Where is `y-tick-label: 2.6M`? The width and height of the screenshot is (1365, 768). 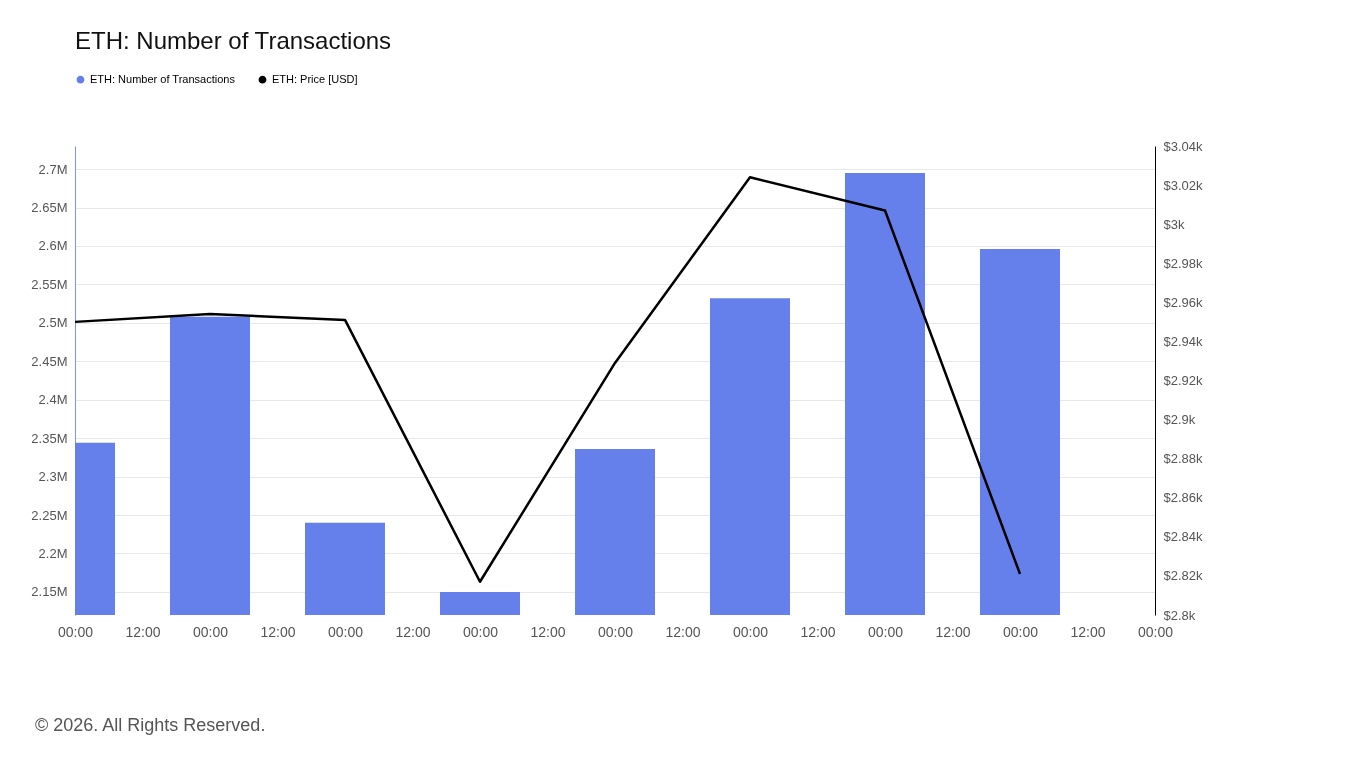 y-tick-label: 2.6M is located at coordinates (53, 246).